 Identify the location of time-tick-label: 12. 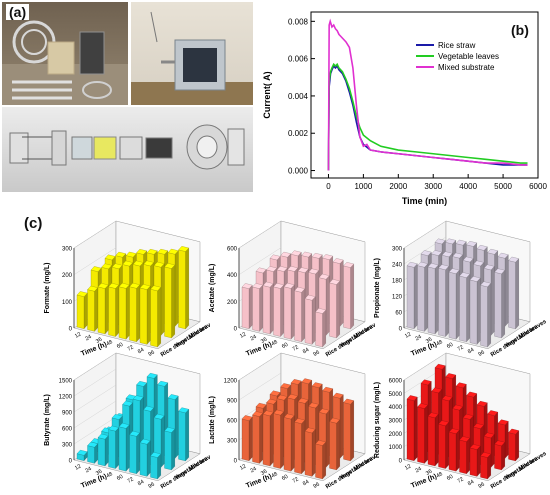
(78, 467).